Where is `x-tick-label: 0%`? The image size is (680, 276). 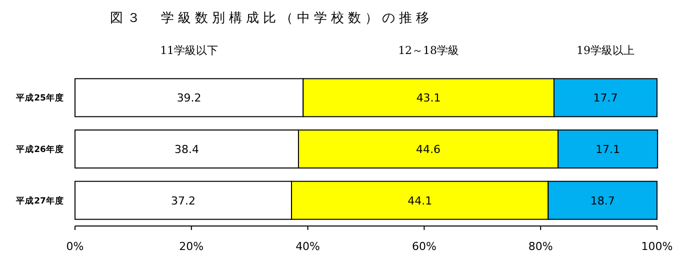 x-tick-label: 0% is located at coordinates (75, 246).